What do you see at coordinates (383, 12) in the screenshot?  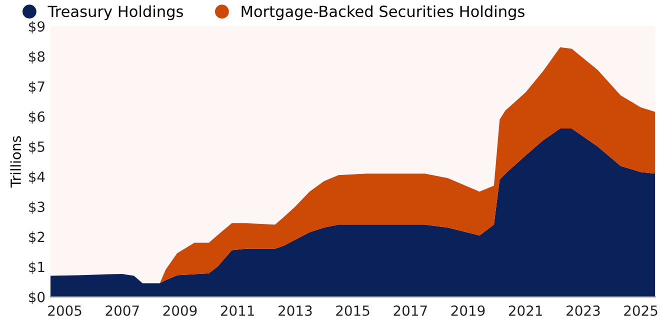 I see `legend-label: Mortgage-Backed Securities Holdings` at bounding box center [383, 12].